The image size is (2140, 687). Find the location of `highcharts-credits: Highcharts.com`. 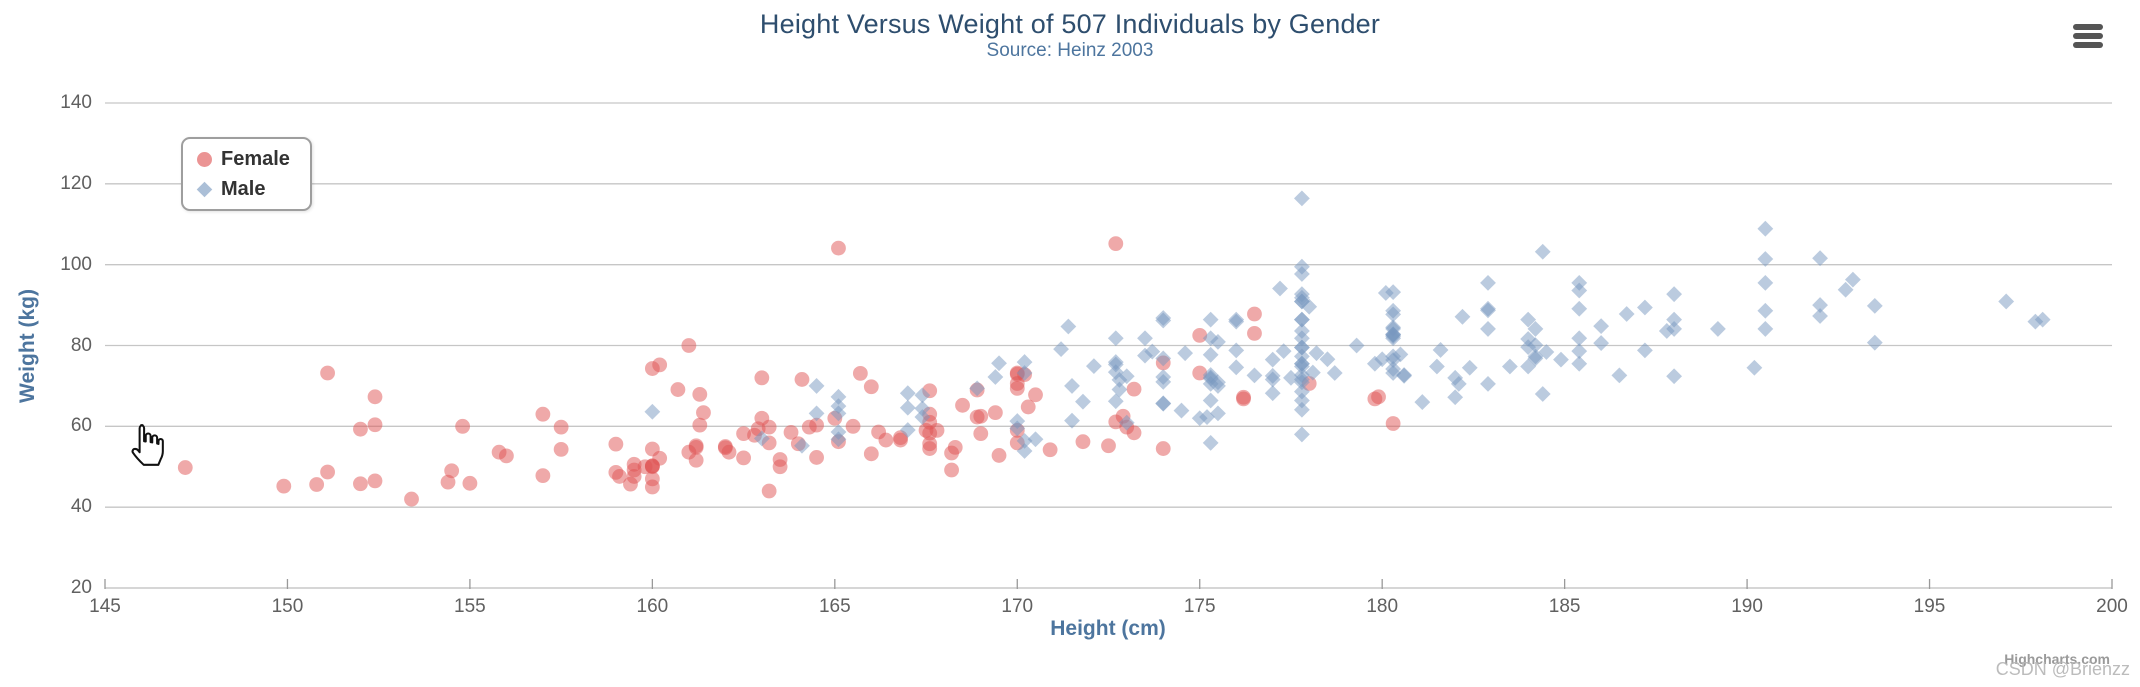

highcharts-credits: Highcharts.com is located at coordinates (2057, 659).